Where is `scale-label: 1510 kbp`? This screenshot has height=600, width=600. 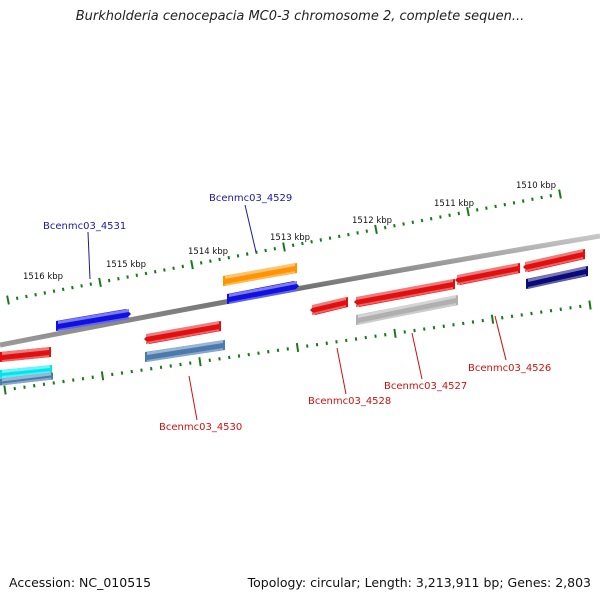 scale-label: 1510 kbp is located at coordinates (536, 186).